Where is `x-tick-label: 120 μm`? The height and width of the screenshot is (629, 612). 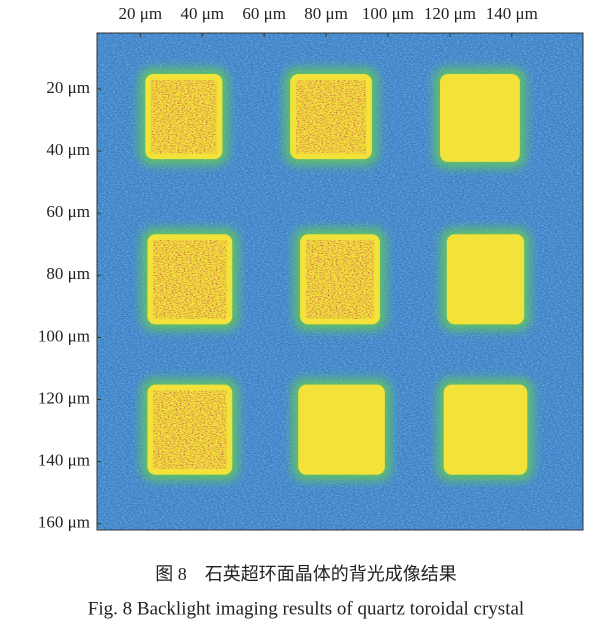 x-tick-label: 120 μm is located at coordinates (450, 13).